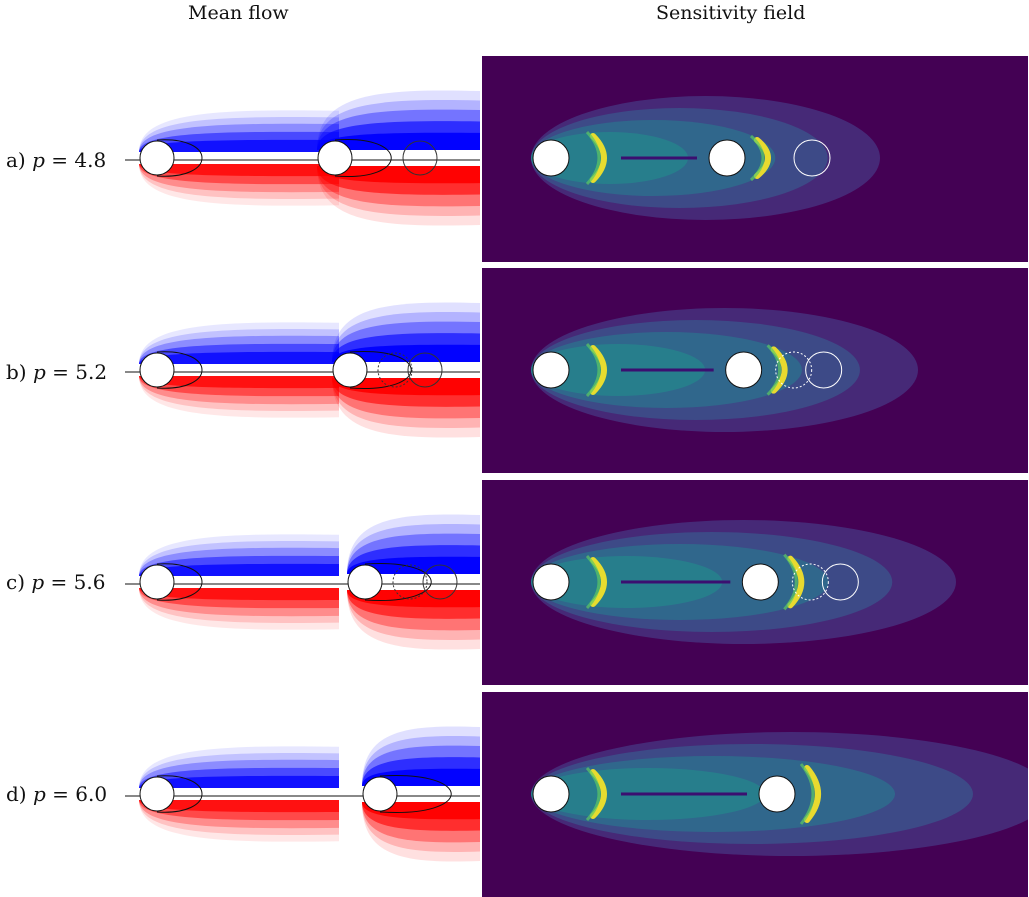 This screenshot has width=1029, height=897. I want to click on row-letter: d), so click(16, 794).